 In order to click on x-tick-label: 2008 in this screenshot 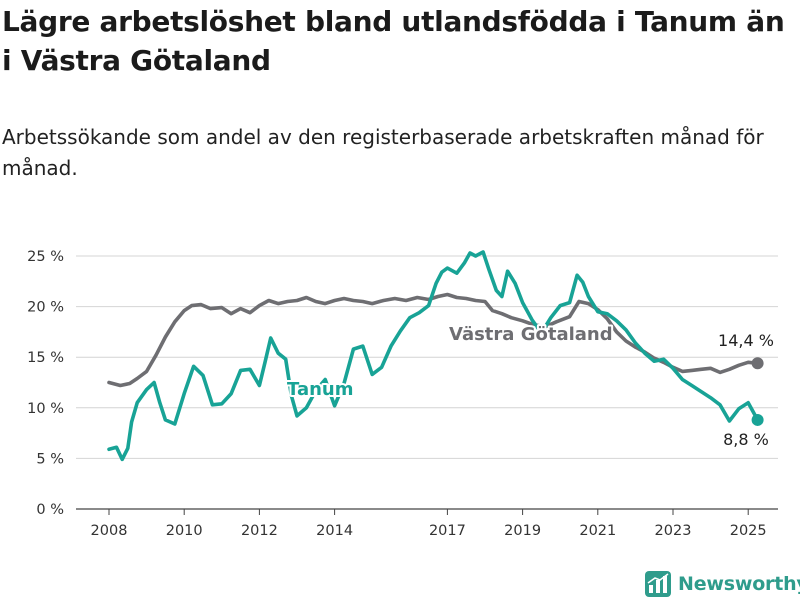, I will do `click(109, 531)`.